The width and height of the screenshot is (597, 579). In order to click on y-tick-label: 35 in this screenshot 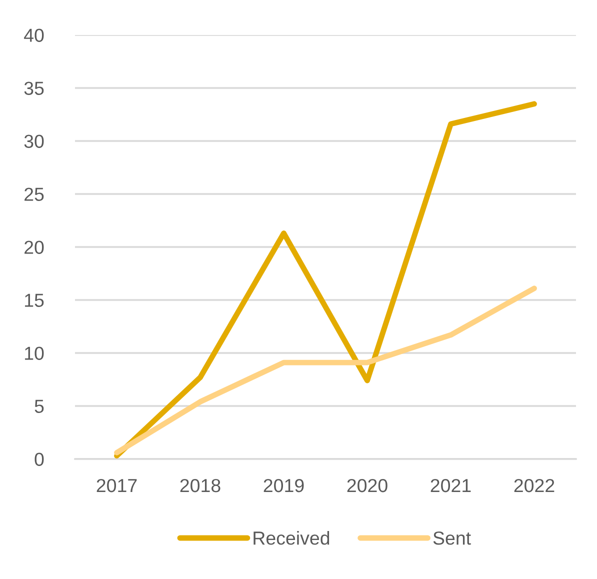, I will do `click(34, 88)`.